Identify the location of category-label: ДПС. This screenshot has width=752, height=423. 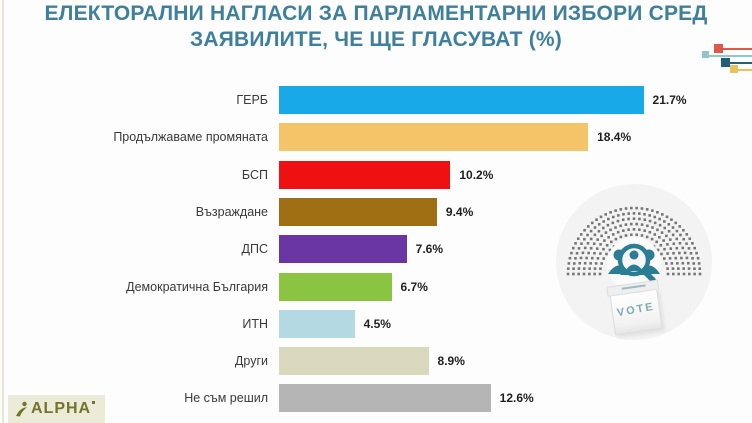
(254, 249).